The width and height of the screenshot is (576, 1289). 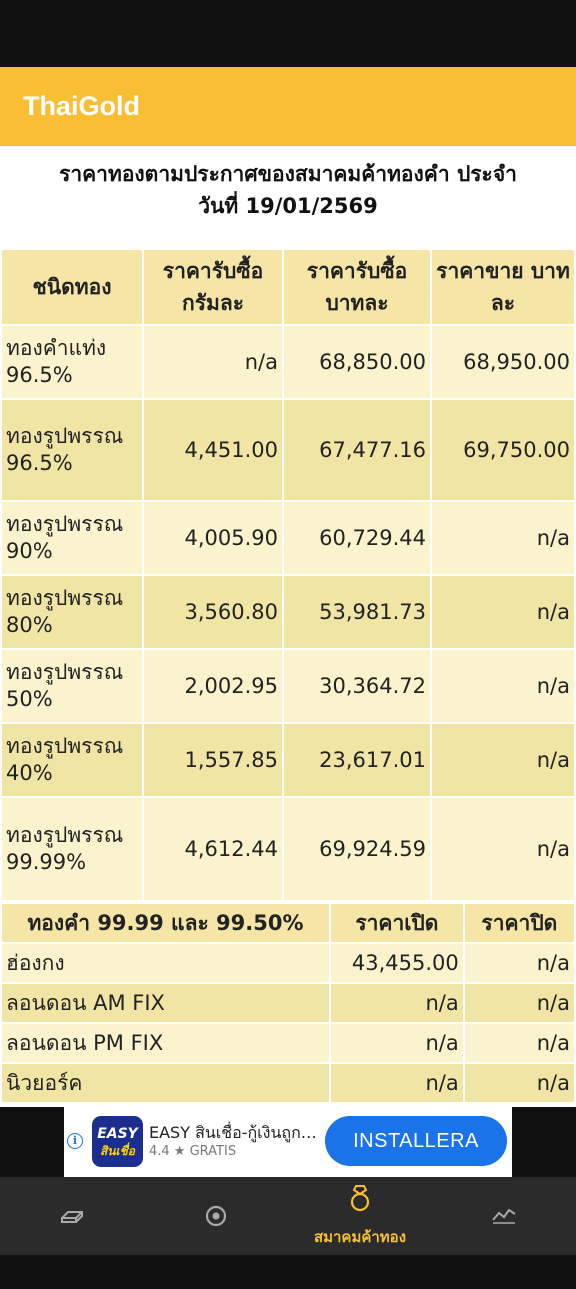 I want to click on ring-icon, so click(x=360, y=1198).